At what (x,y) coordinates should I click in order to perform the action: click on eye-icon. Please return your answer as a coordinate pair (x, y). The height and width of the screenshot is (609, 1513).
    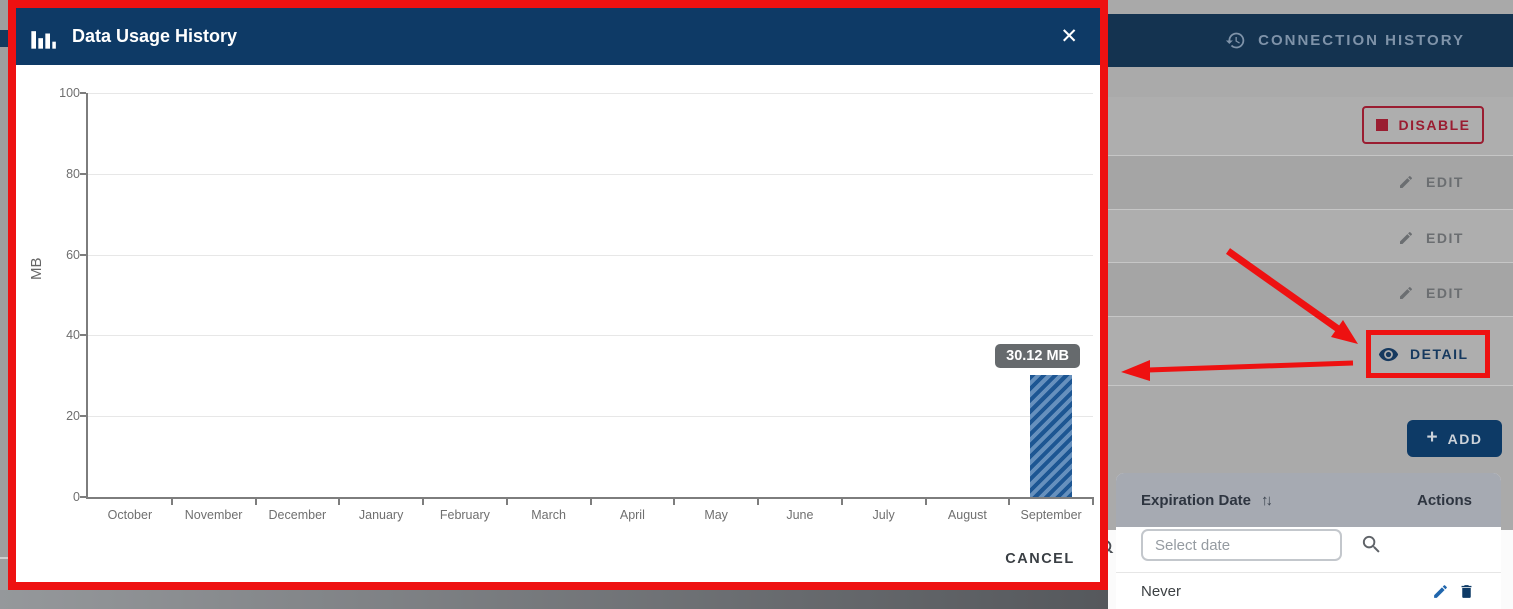
    Looking at the image, I should click on (1388, 354).